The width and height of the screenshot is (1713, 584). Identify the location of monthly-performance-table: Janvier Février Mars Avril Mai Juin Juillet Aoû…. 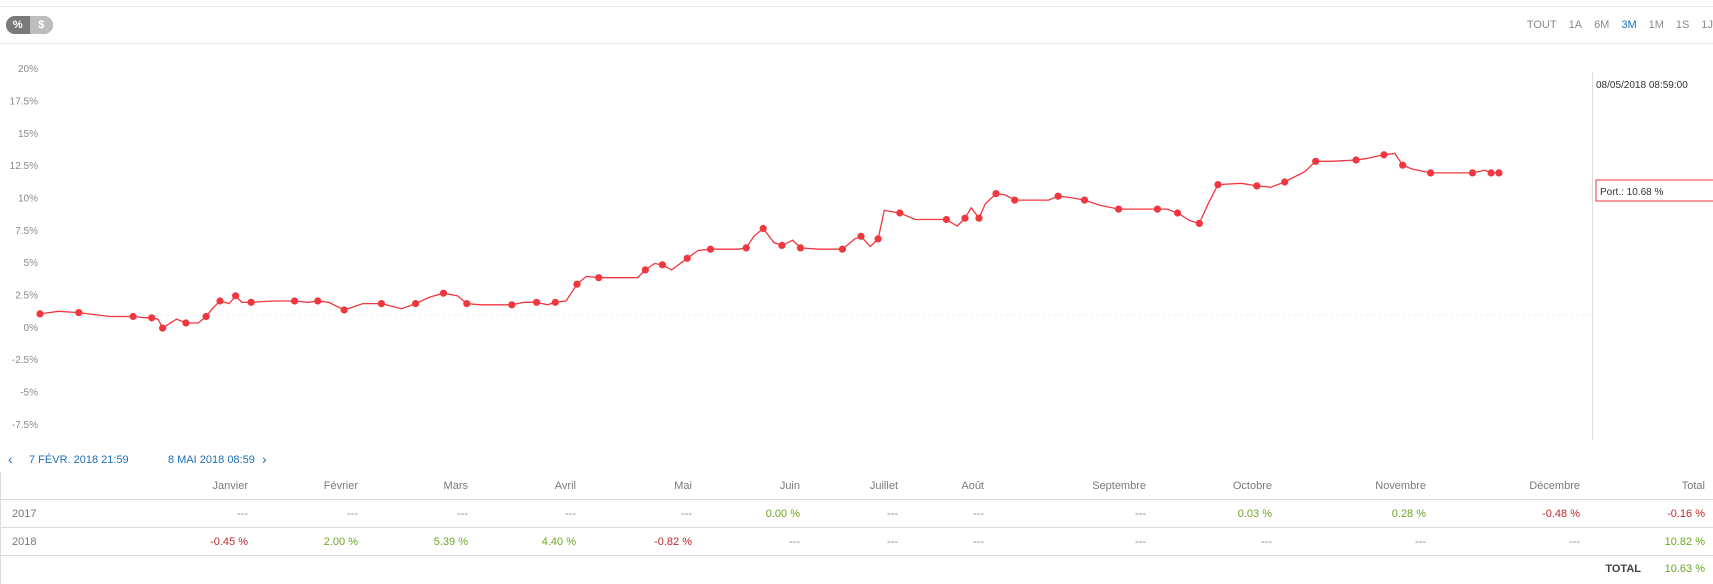
(856, 514).